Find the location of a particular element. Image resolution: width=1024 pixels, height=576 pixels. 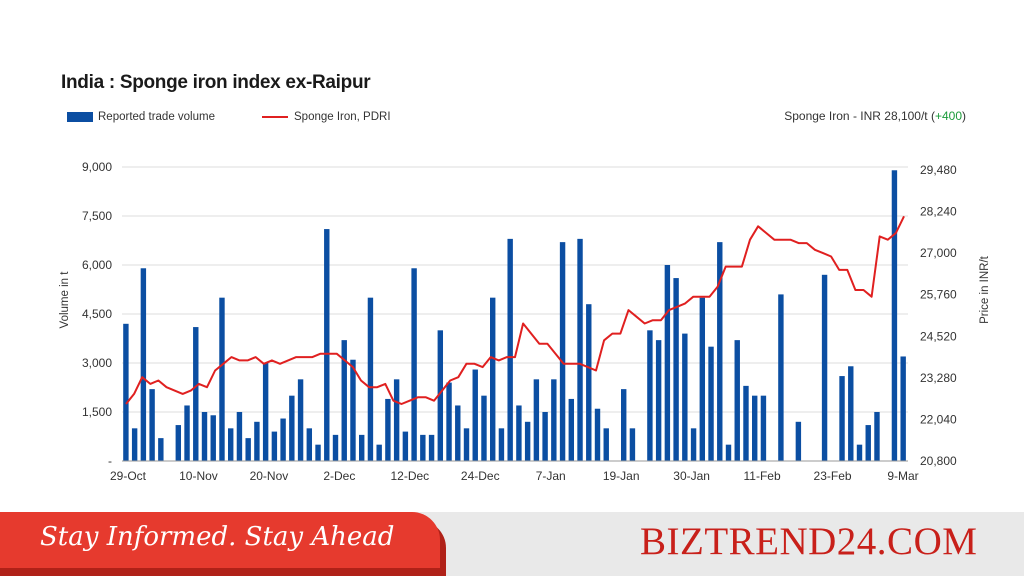

legend-volume: Reported trade volume is located at coordinates (141, 117).